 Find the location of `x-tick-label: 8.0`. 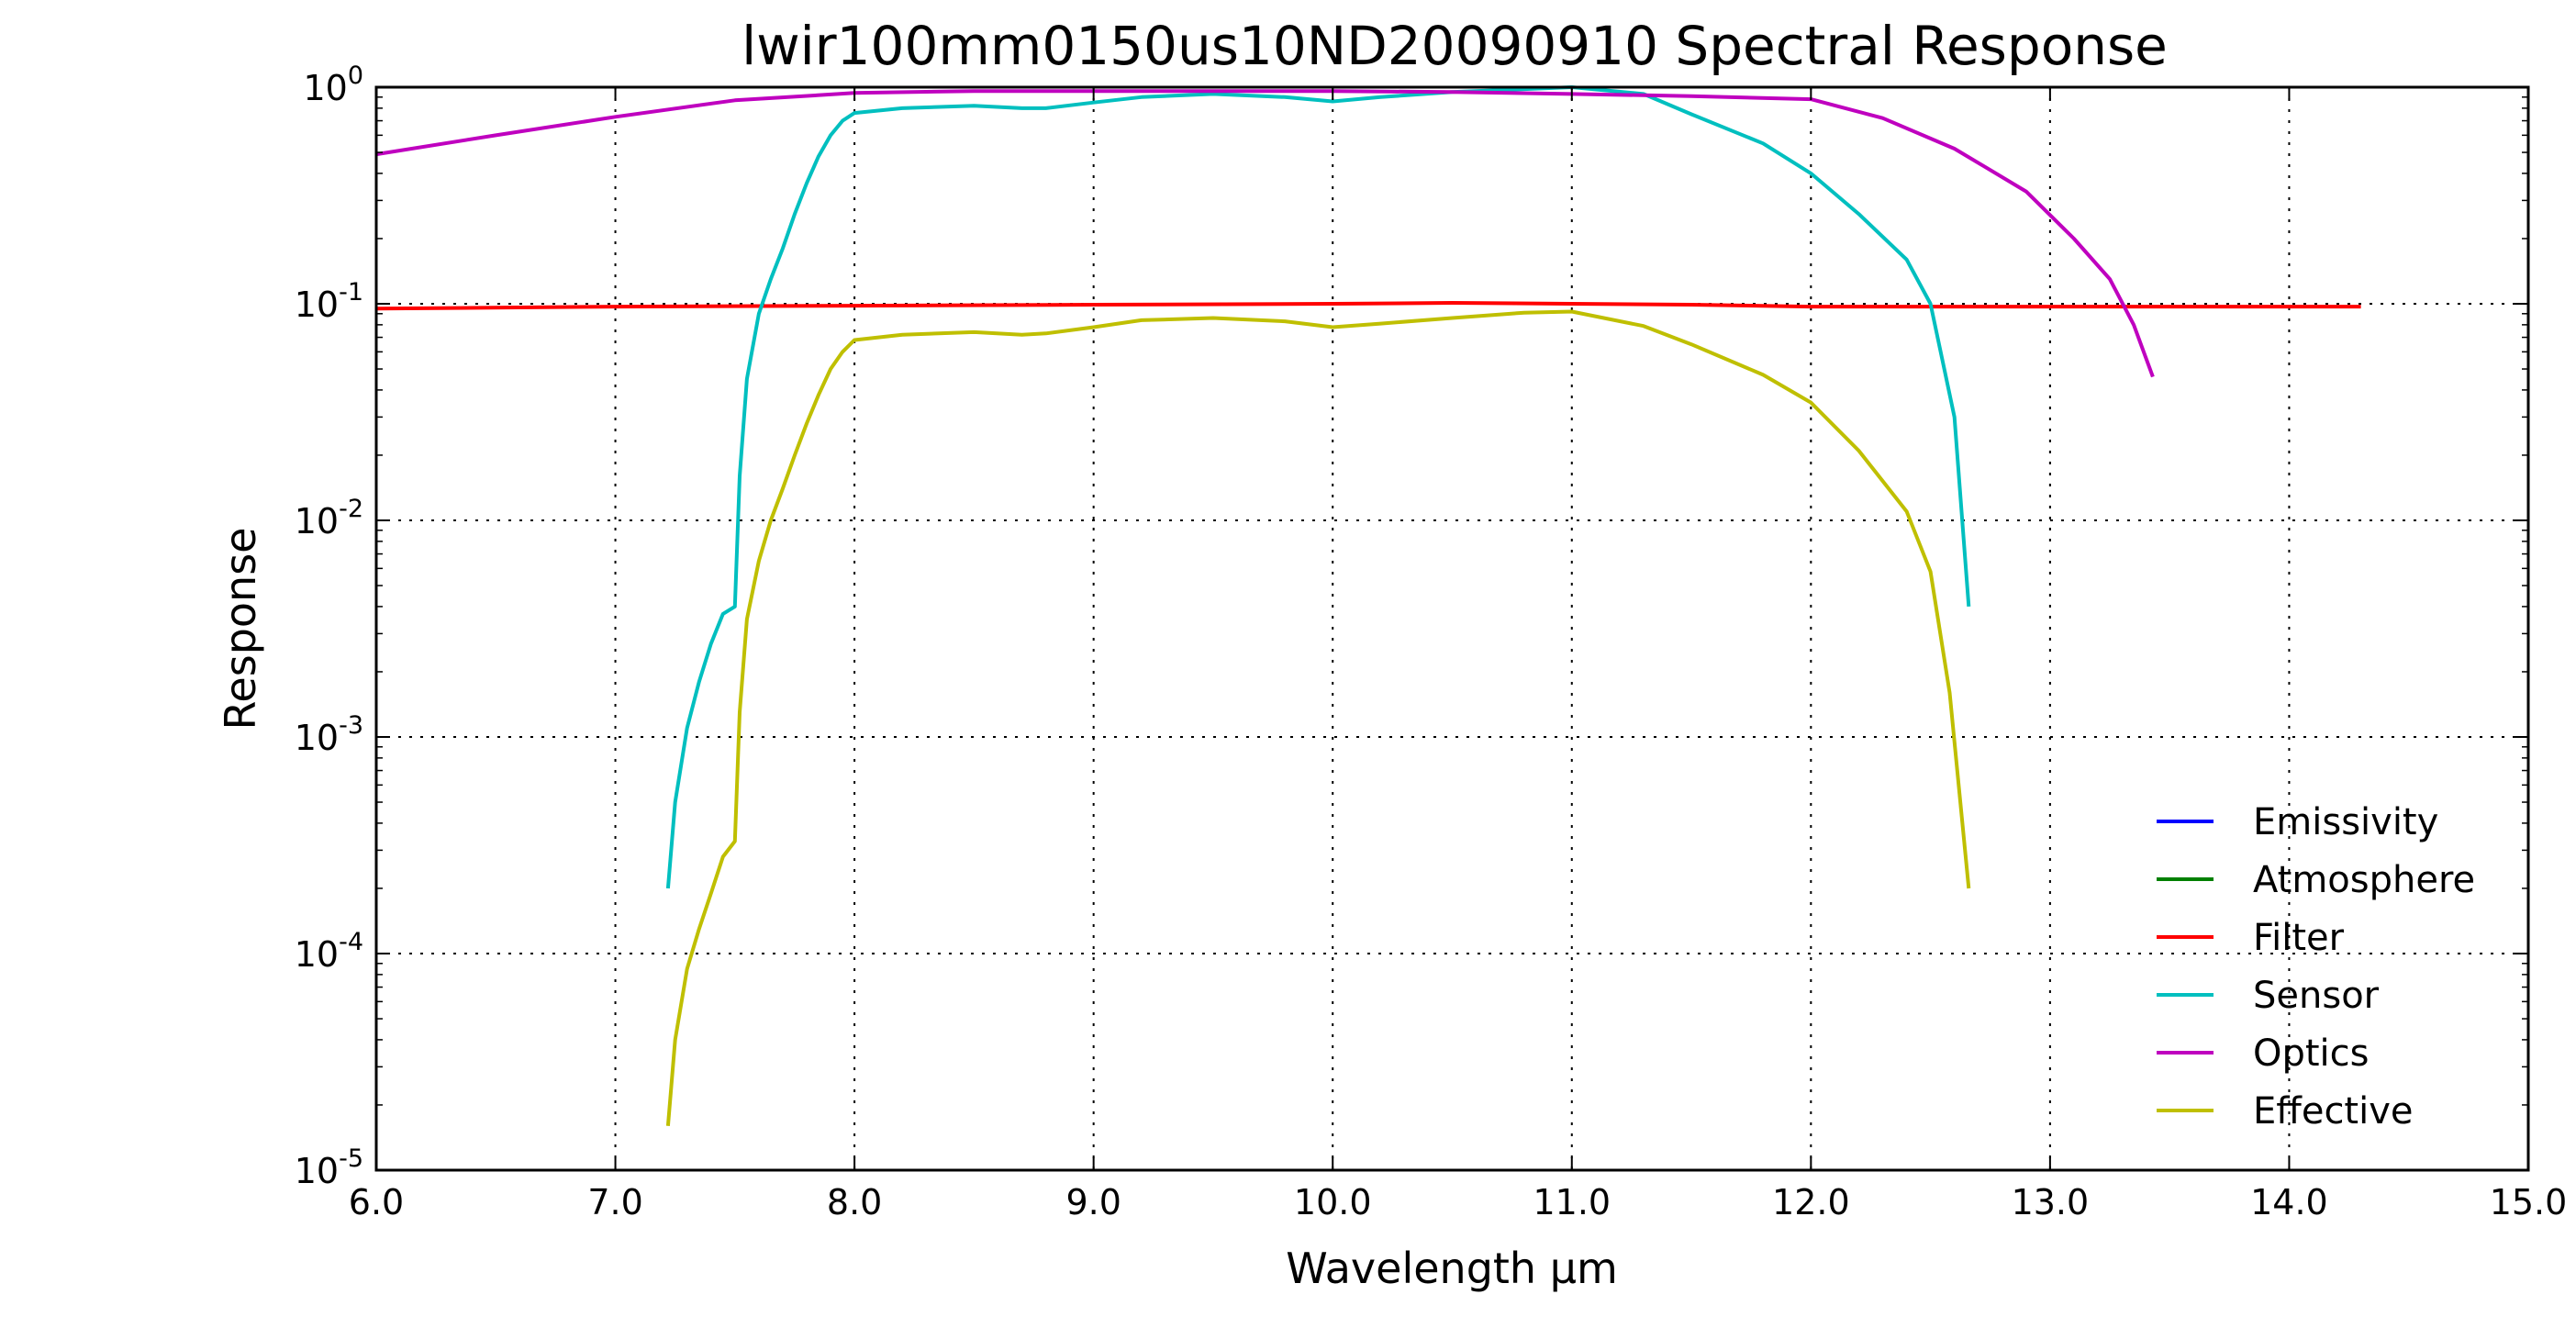

x-tick-label: 8.0 is located at coordinates (854, 1202).